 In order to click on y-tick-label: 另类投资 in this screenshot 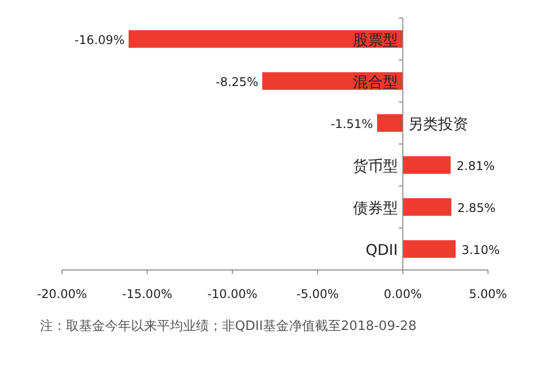, I will do `click(438, 124)`.